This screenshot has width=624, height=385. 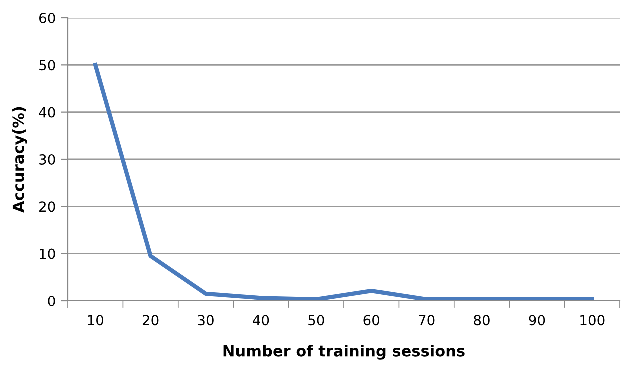 What do you see at coordinates (206, 320) in the screenshot?
I see `x-tick-label: 30` at bounding box center [206, 320].